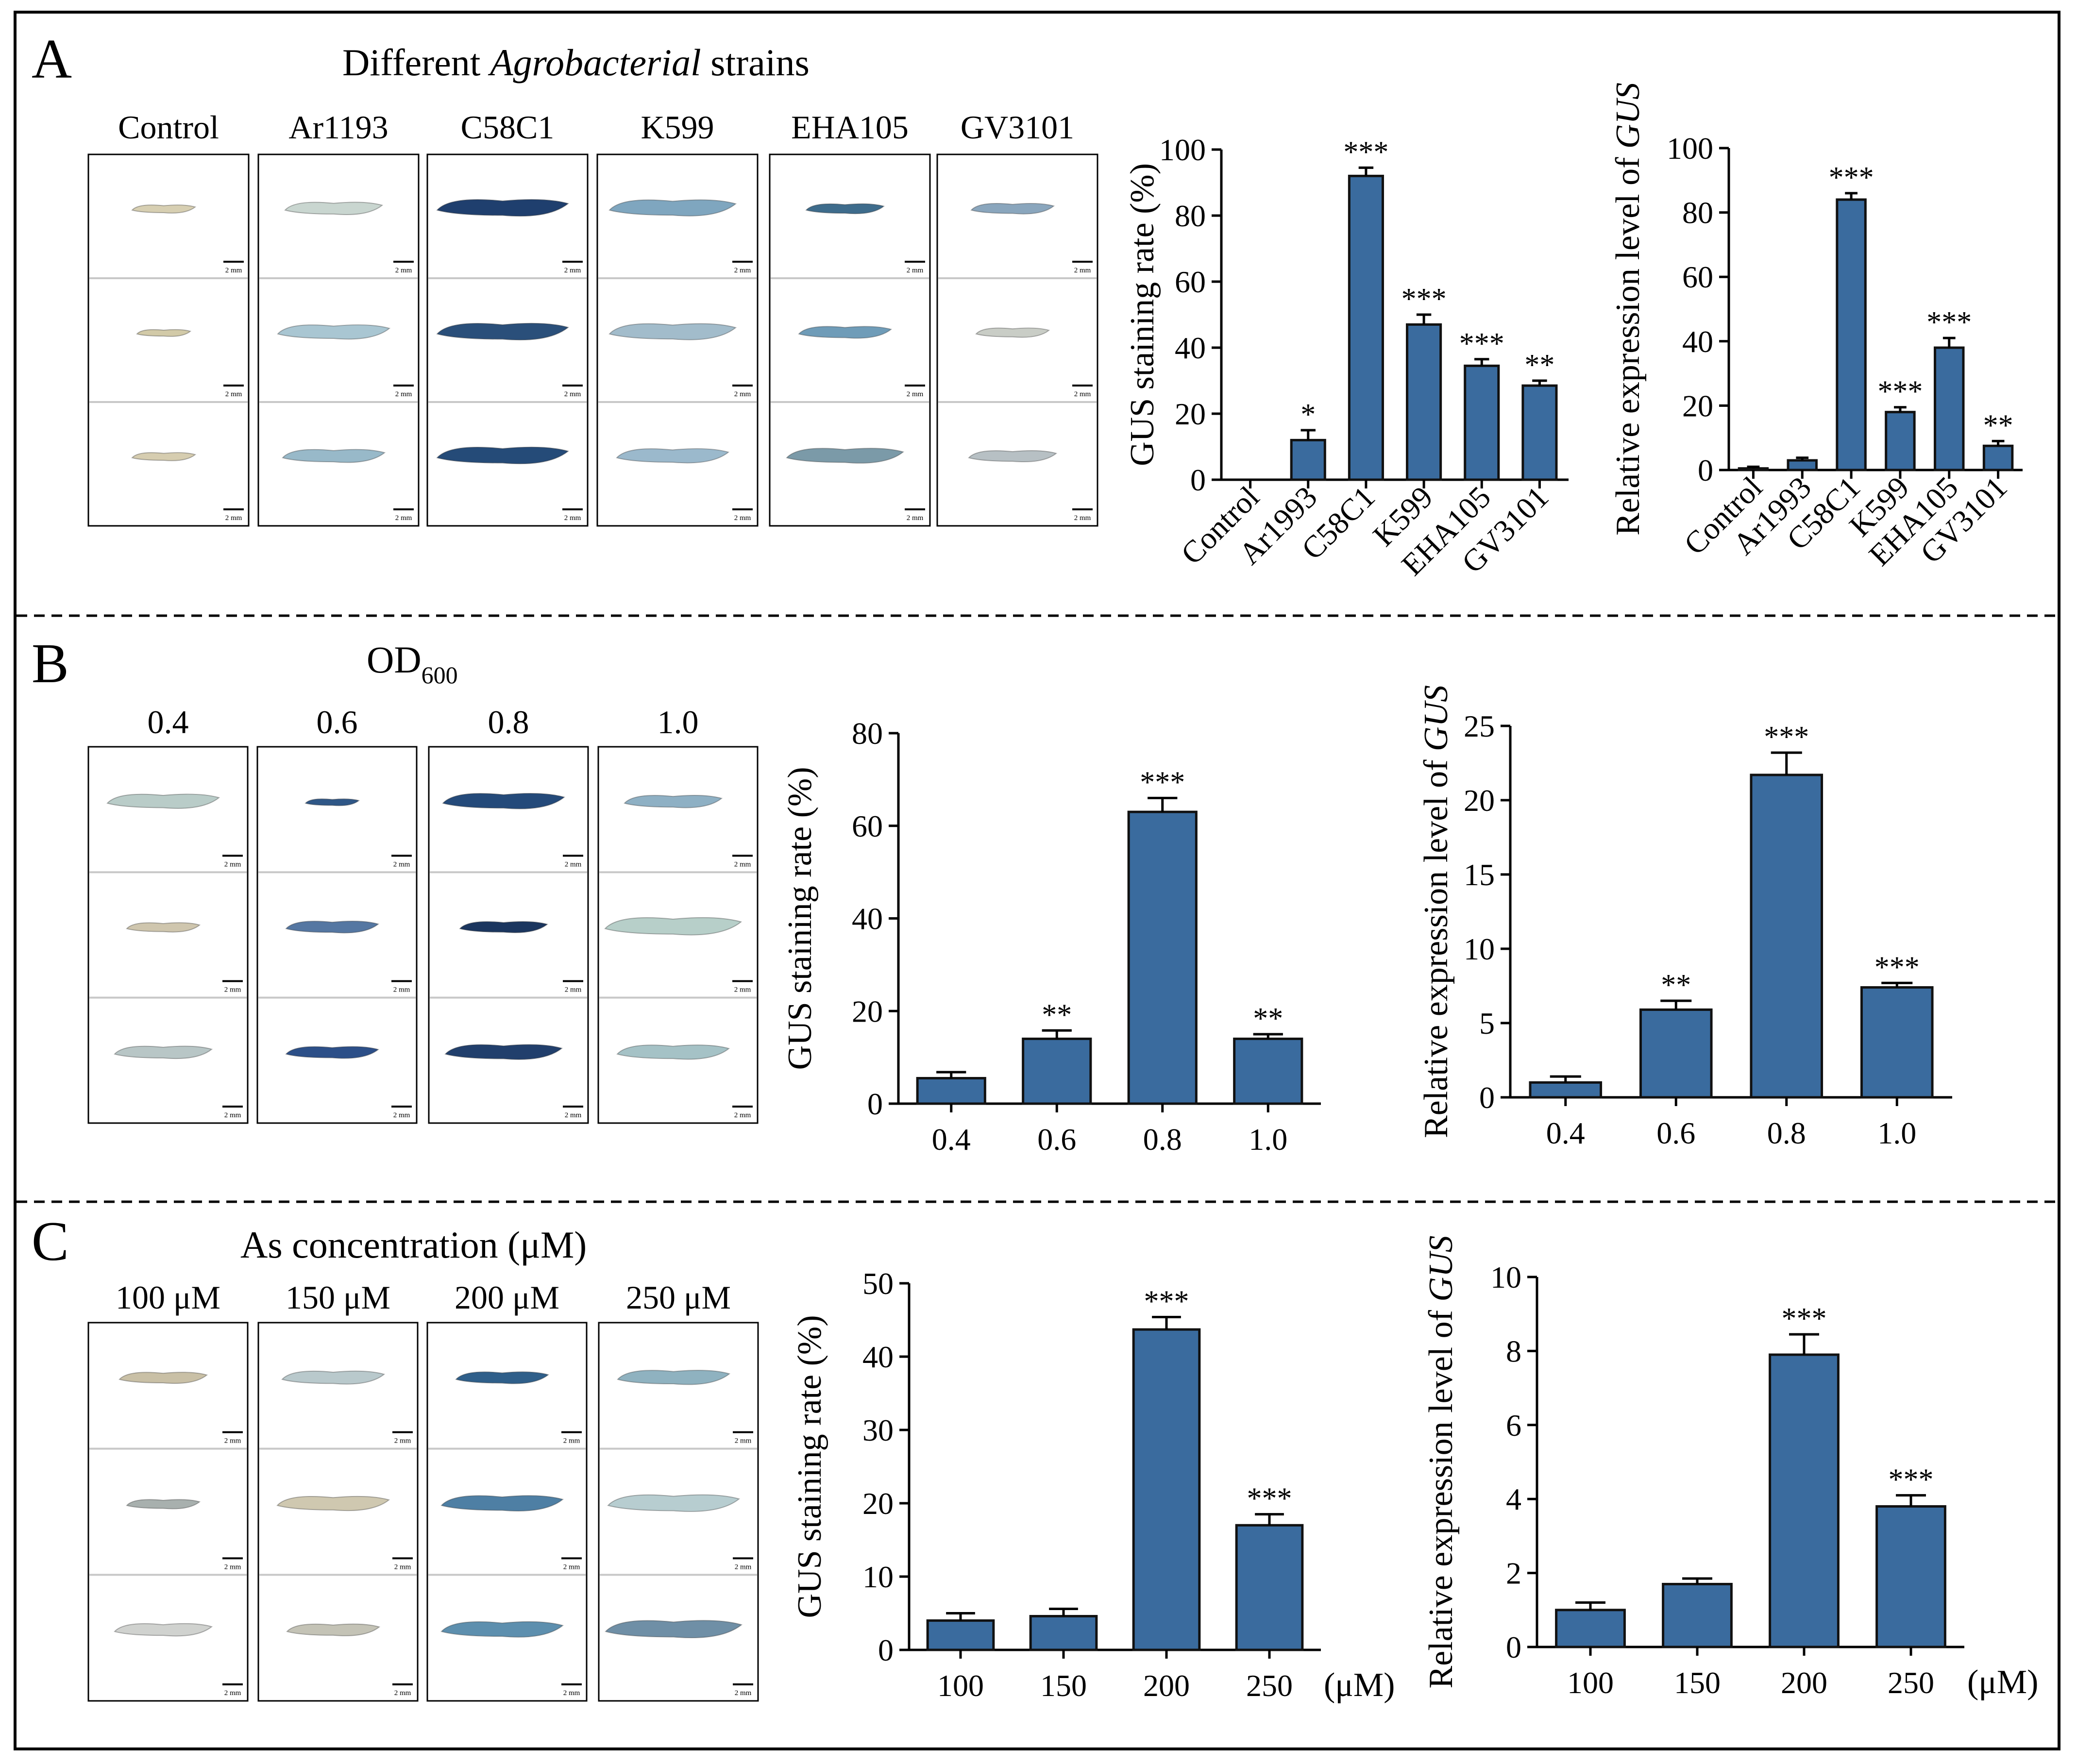  What do you see at coordinates (1487, 1023) in the screenshot?
I see `b-expression-y-tick-label: 5` at bounding box center [1487, 1023].